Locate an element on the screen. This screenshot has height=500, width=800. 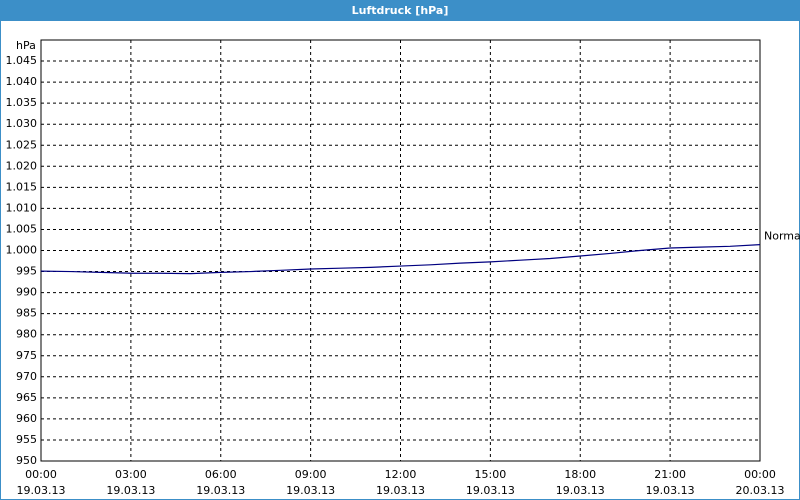
y-tick-label: 1.045 is located at coordinates (22, 60).